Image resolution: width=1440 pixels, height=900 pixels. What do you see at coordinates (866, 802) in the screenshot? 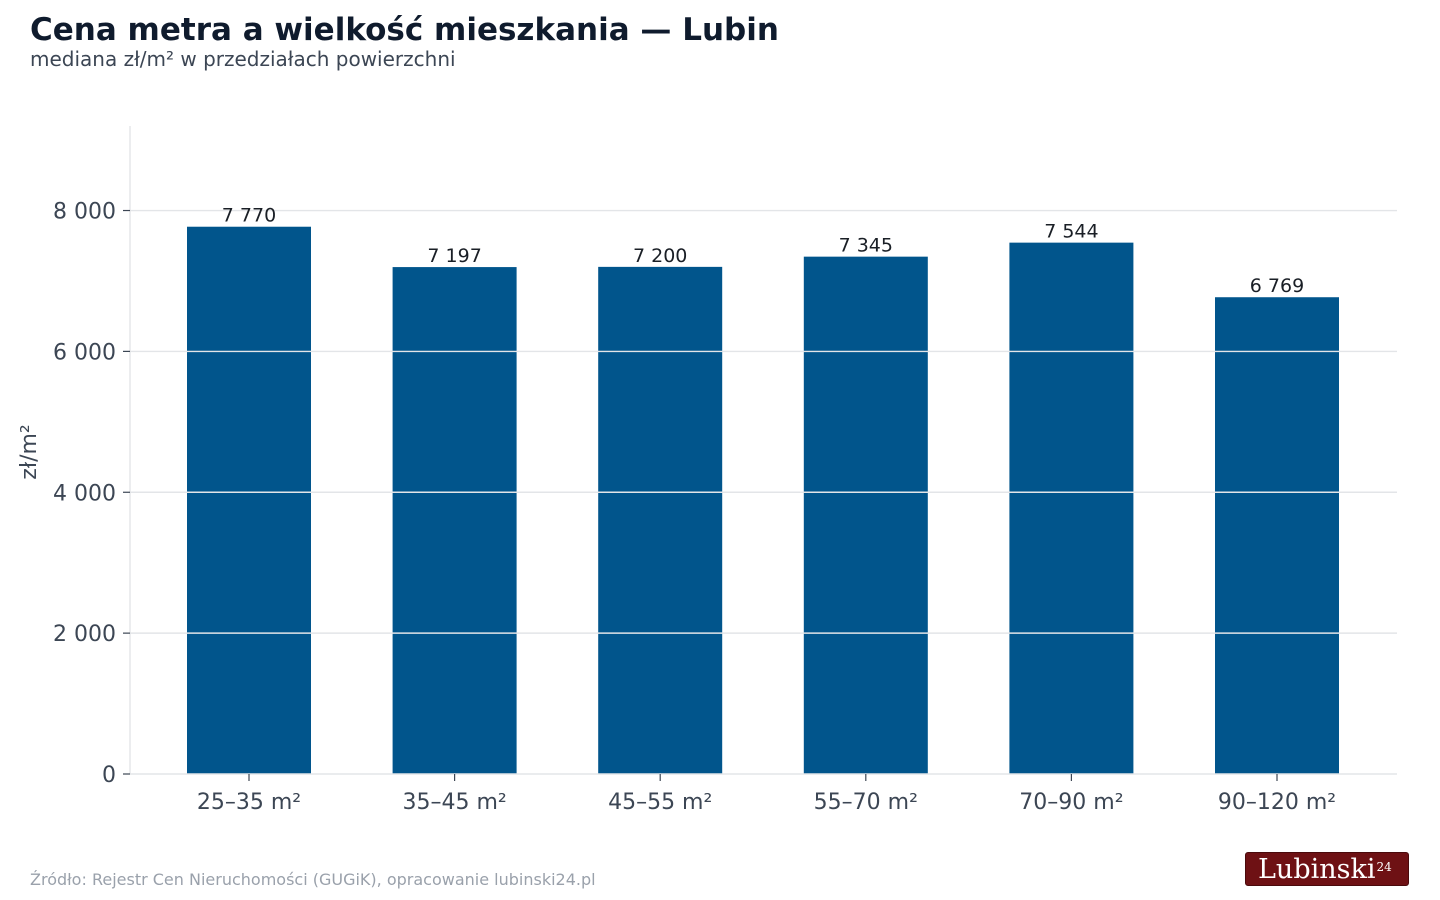
I see `x-tick-label-4: 55–70 m²` at bounding box center [866, 802].